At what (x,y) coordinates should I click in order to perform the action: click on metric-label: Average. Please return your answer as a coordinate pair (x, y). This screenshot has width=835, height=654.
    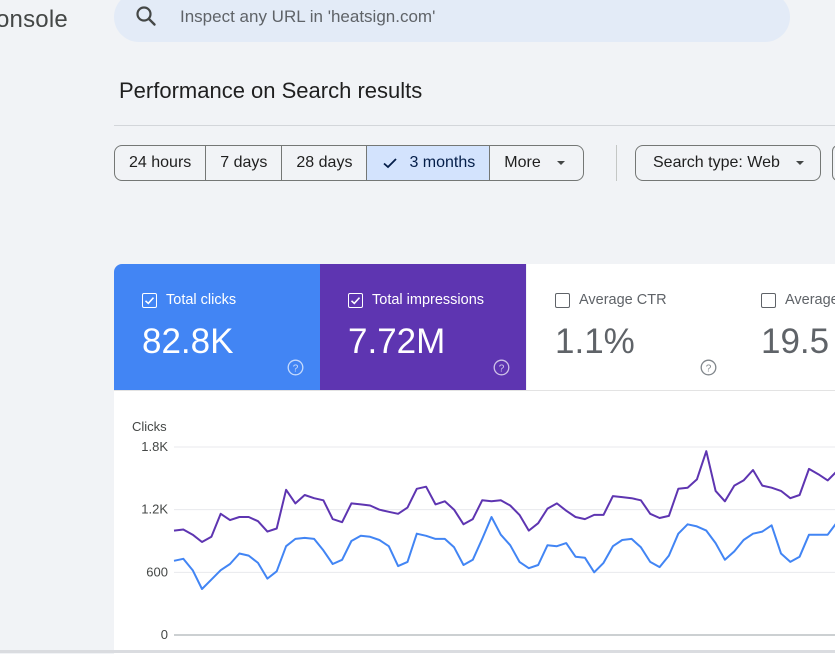
    Looking at the image, I should click on (810, 300).